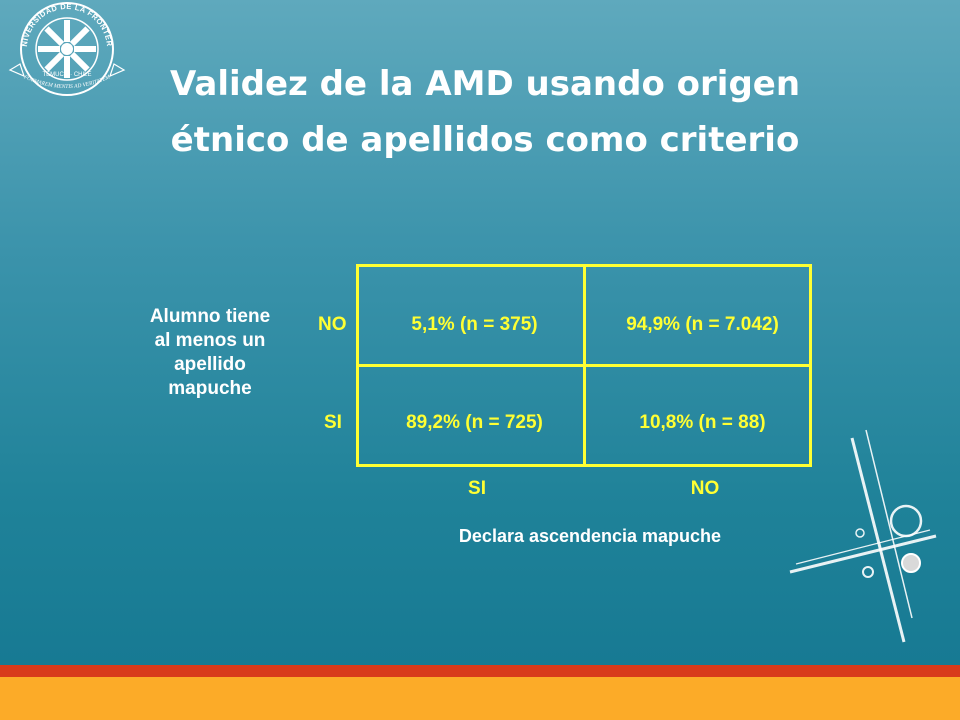 The width and height of the screenshot is (960, 720). Describe the element at coordinates (863, 536) in the screenshot. I see `decorative-lines-circles` at that location.